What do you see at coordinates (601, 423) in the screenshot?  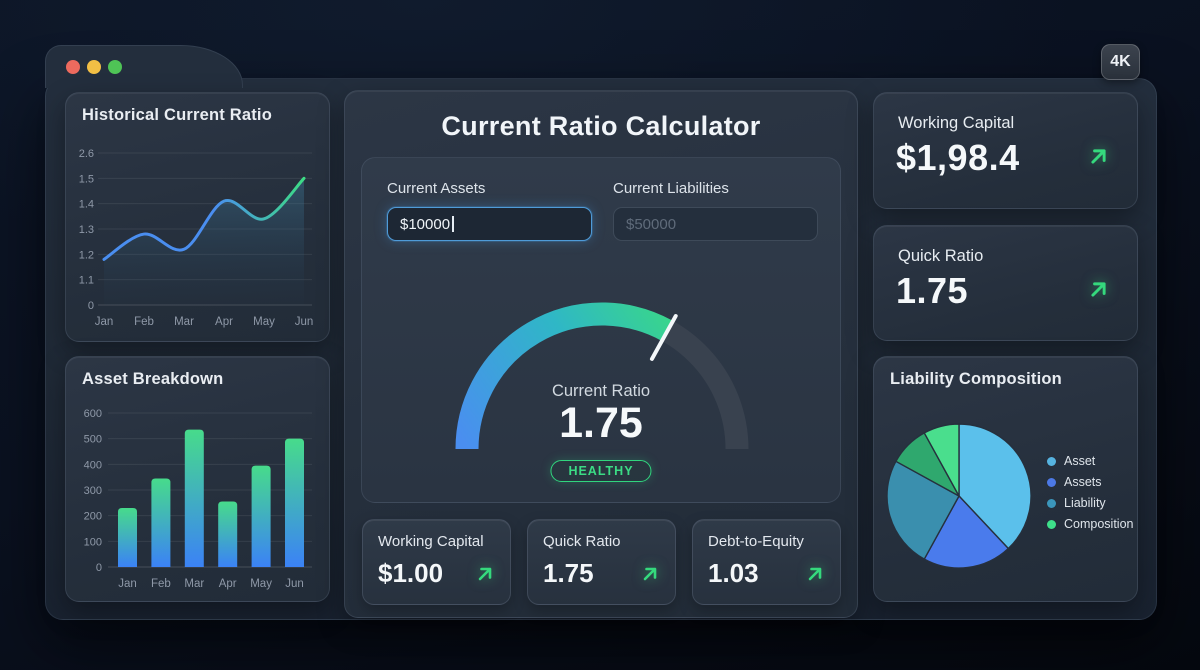 I see `gauge-value: 1.75` at bounding box center [601, 423].